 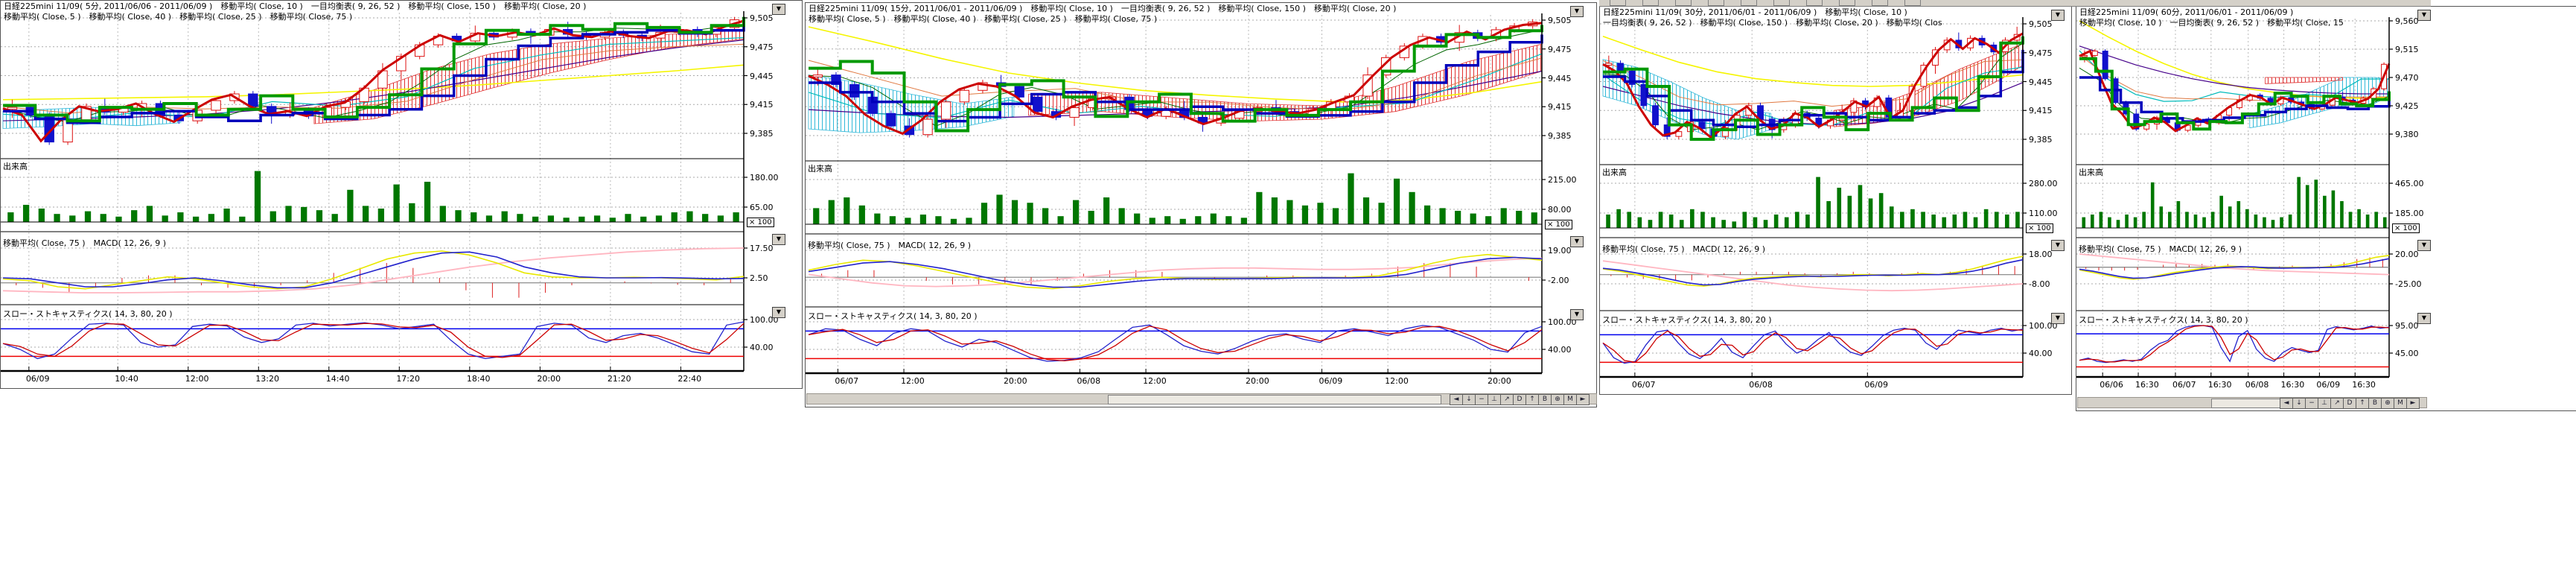 What do you see at coordinates (2408, 284) in the screenshot?
I see `macd-axis-label: -25.00` at bounding box center [2408, 284].